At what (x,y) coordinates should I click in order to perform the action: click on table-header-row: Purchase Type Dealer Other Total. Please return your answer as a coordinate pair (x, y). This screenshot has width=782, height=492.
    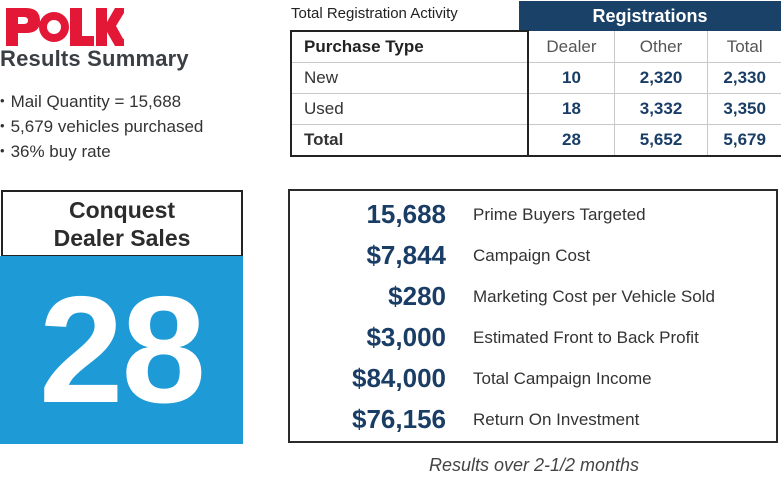
    Looking at the image, I should click on (535, 46).